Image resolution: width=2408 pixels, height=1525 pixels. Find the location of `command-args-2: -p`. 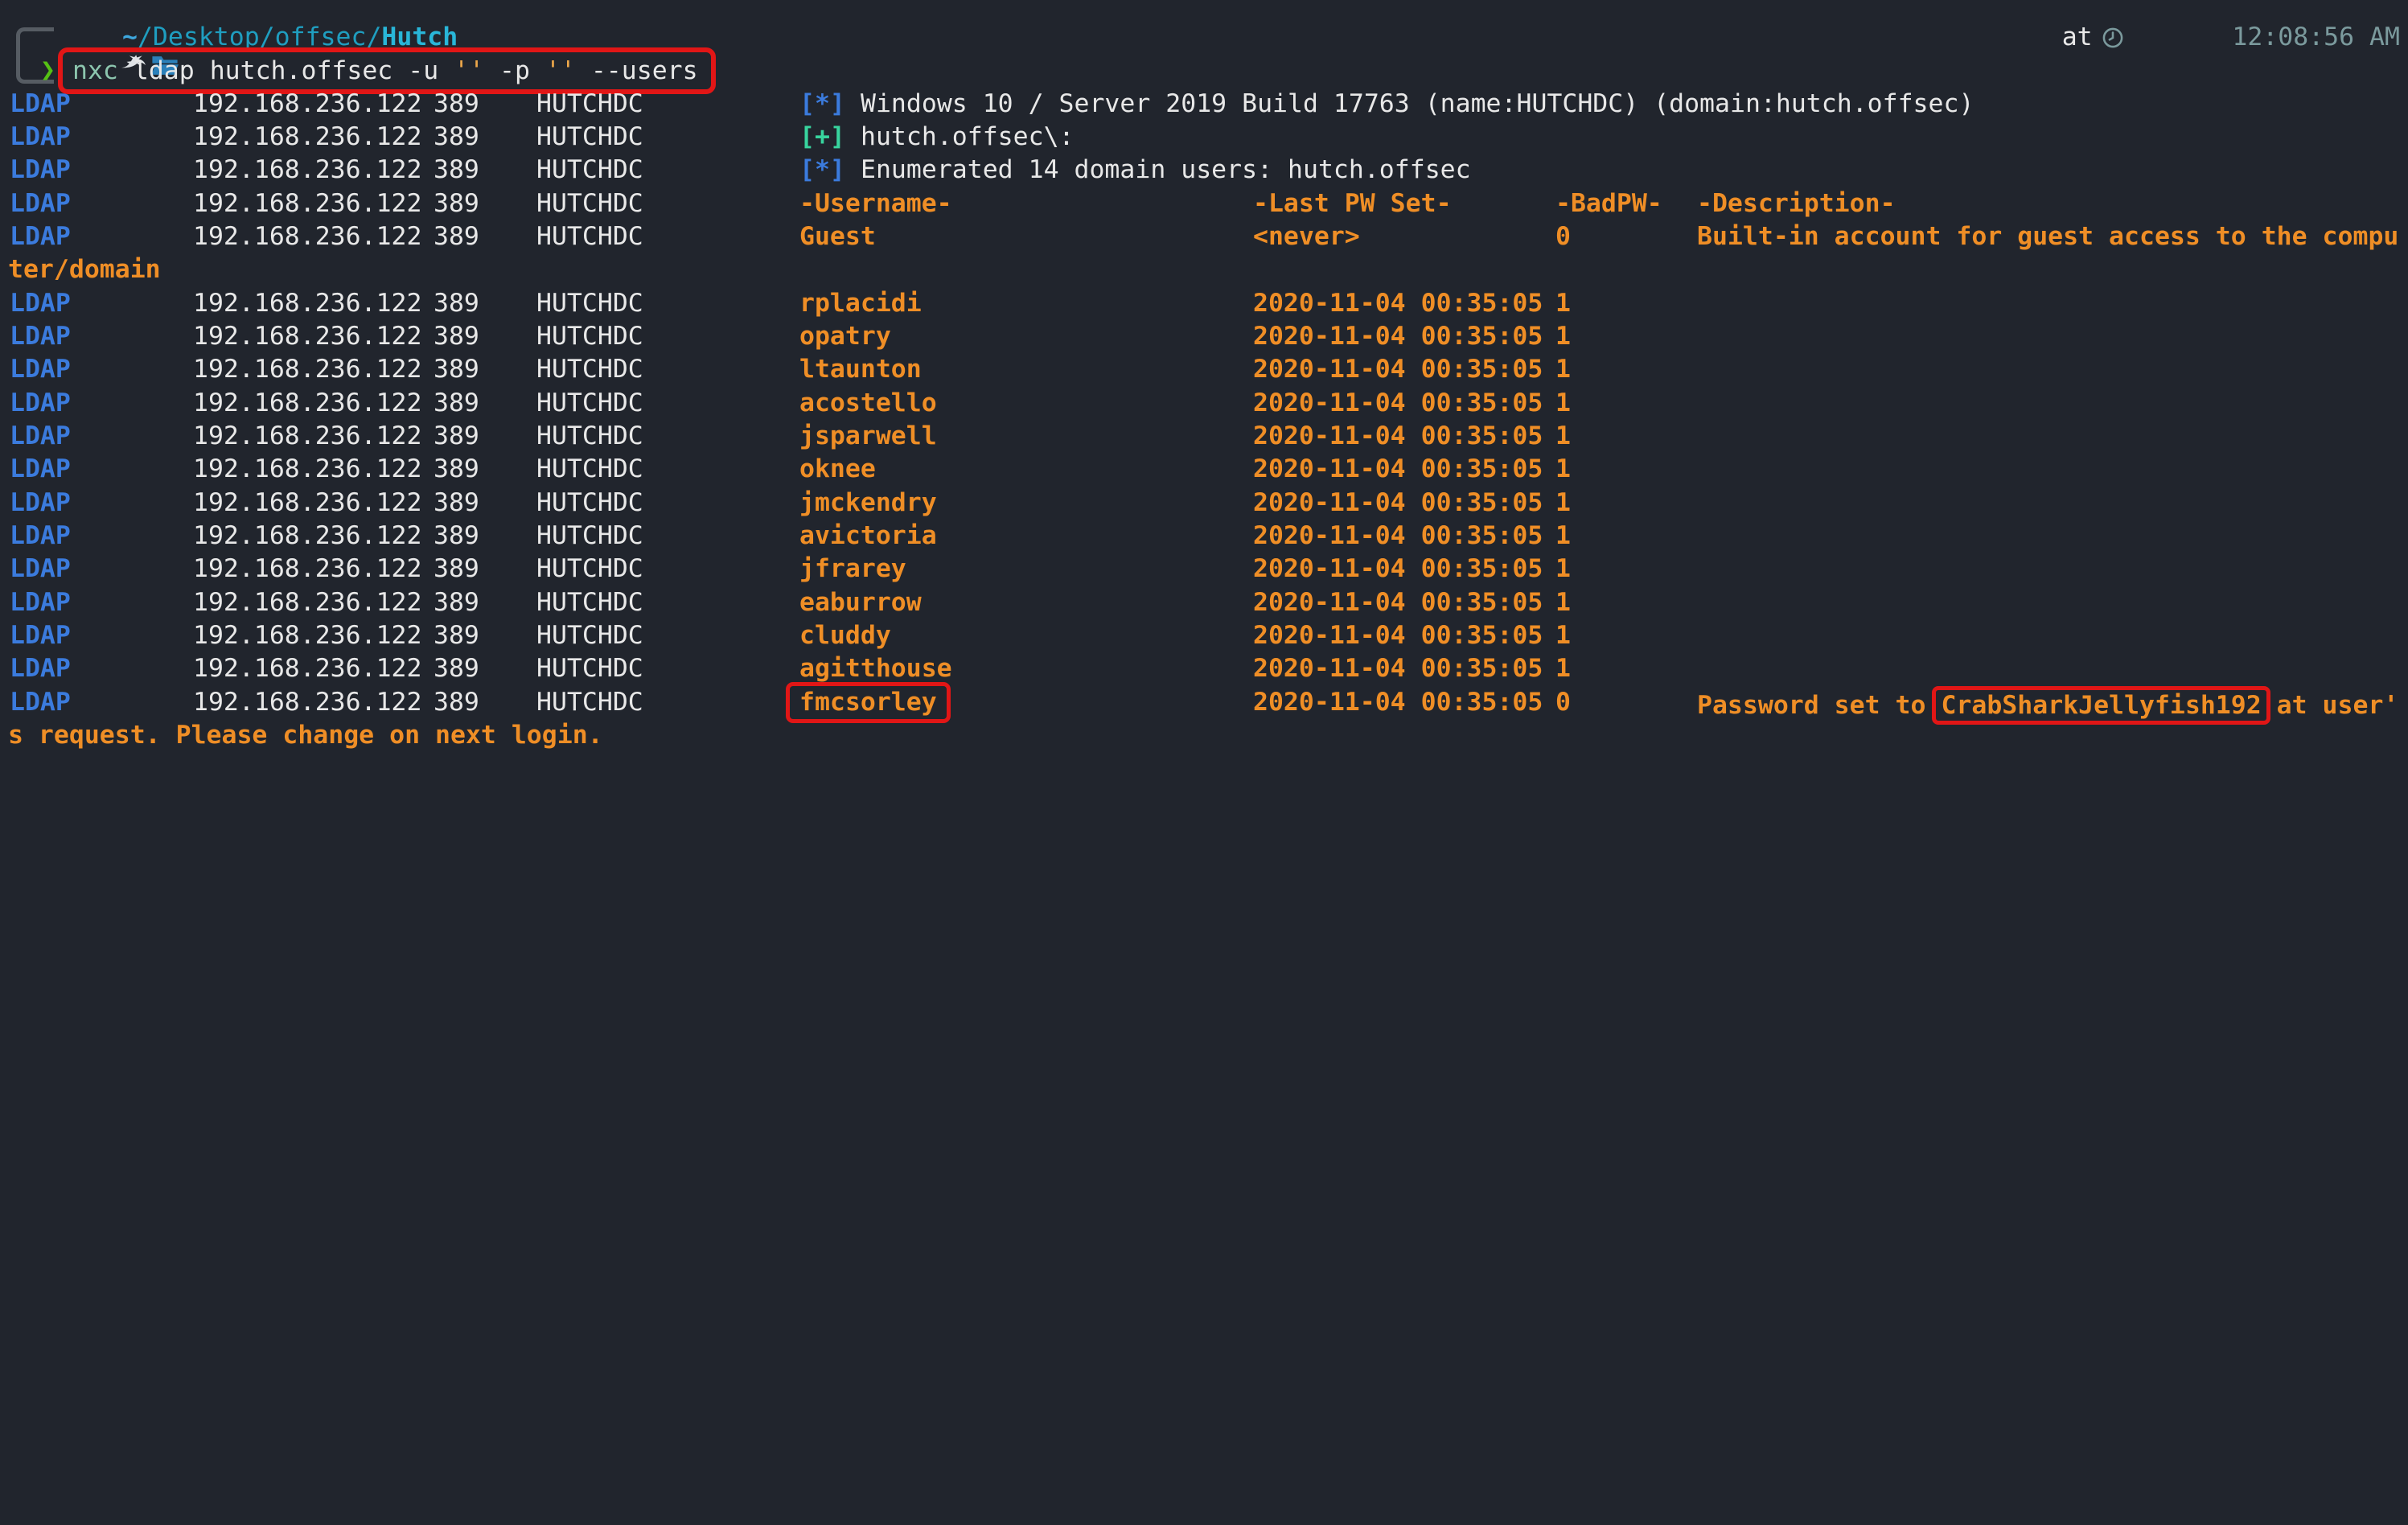

command-args-2: -p is located at coordinates (514, 70).